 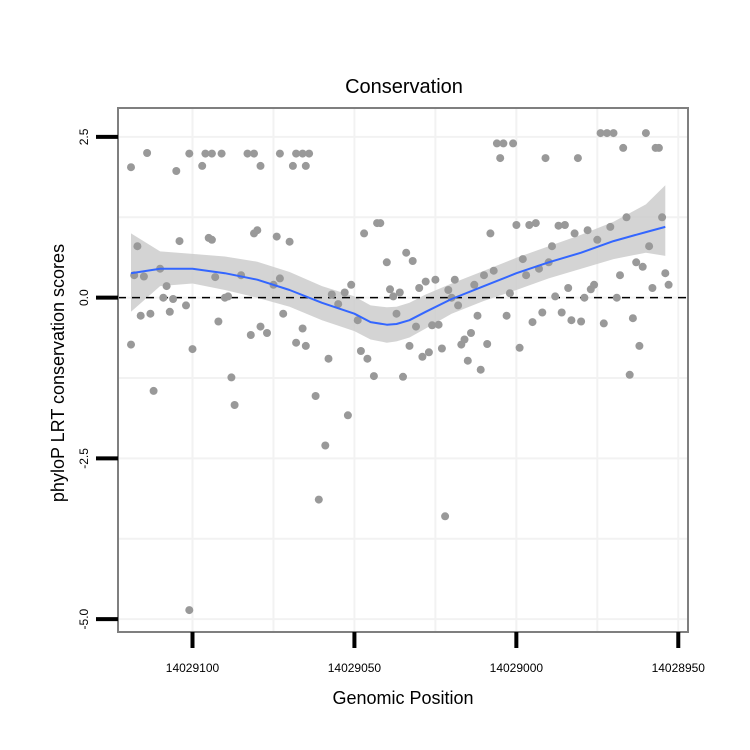 What do you see at coordinates (679, 668) in the screenshot?
I see `x-tick-label: 14028950` at bounding box center [679, 668].